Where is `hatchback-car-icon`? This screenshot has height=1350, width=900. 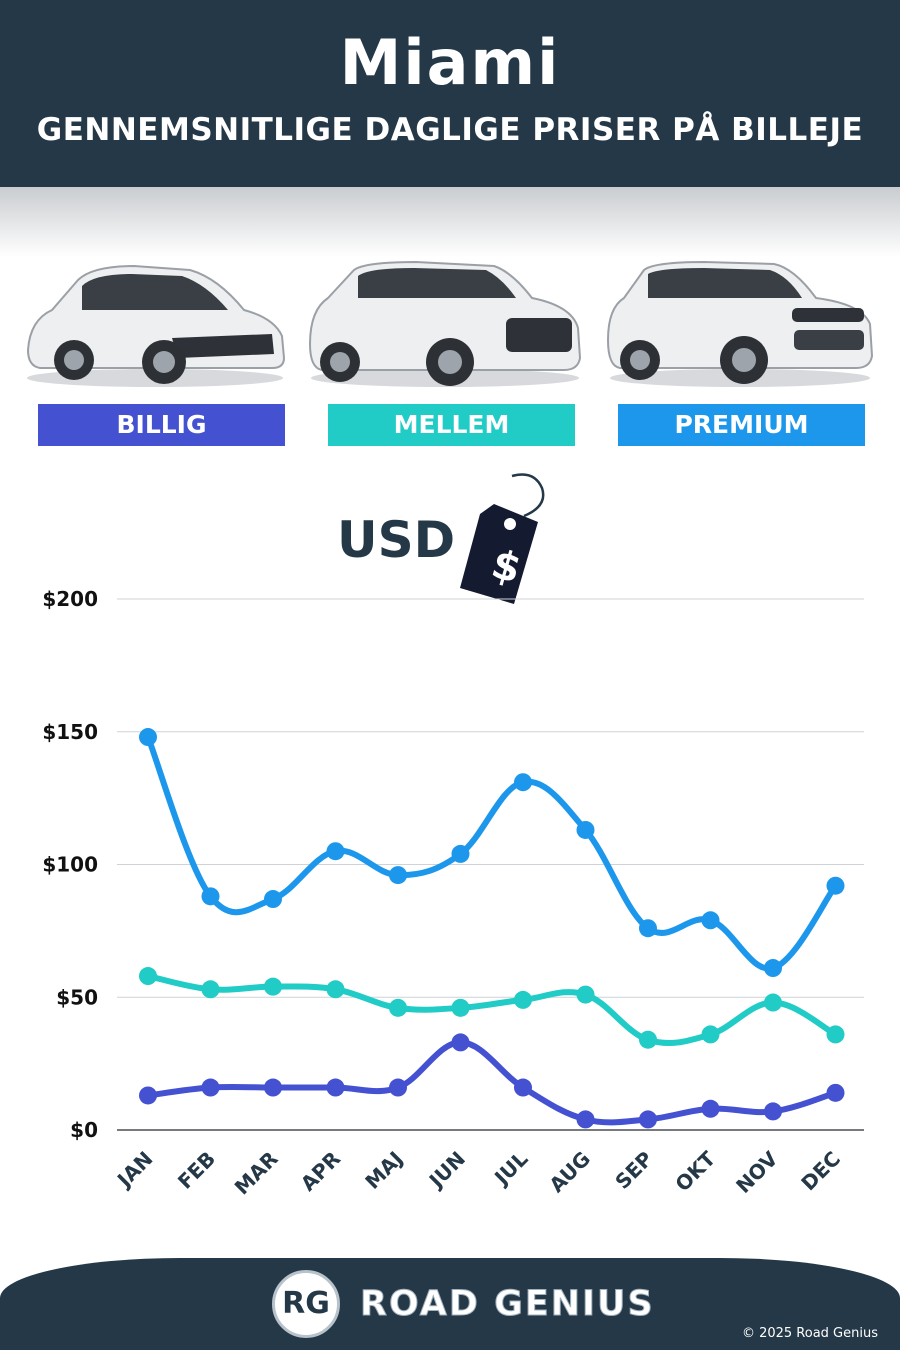 hatchback-car-icon is located at coordinates (156, 325).